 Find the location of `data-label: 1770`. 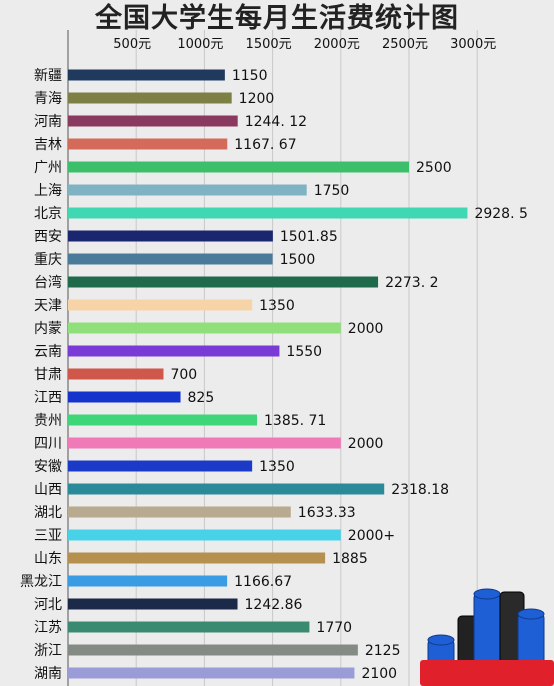

data-label: 1770 is located at coordinates (334, 628).